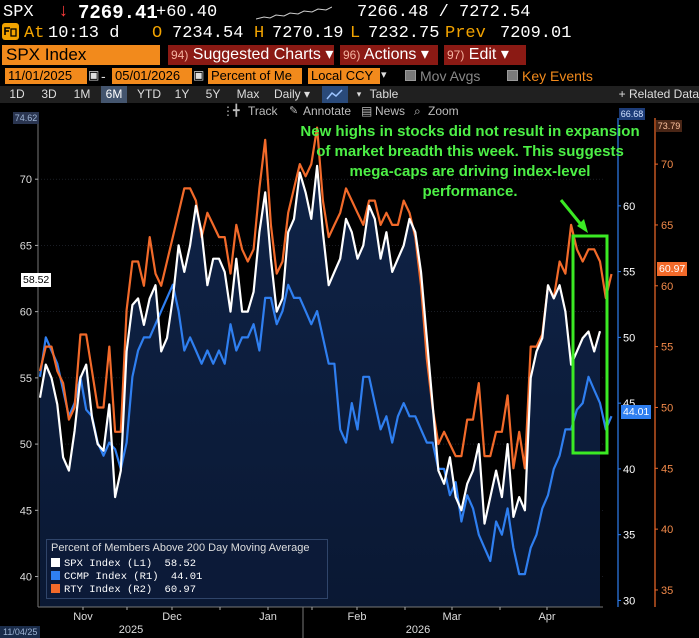  I want to click on menu-number: 97), so click(456, 55).